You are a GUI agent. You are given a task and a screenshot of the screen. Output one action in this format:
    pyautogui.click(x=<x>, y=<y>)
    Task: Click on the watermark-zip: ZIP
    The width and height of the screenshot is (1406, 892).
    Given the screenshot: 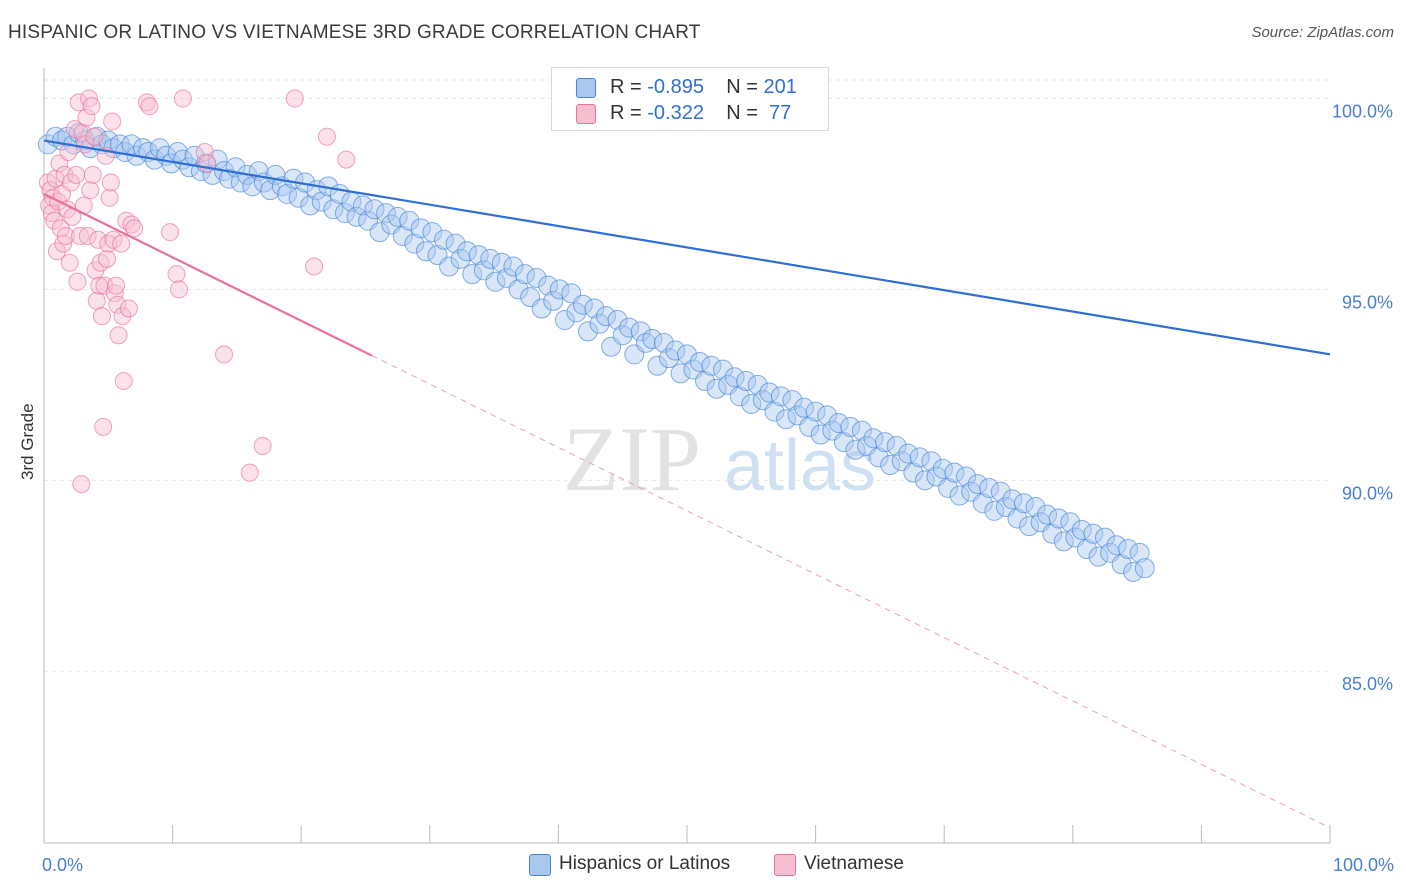 What is the action you would take?
    pyautogui.click(x=632, y=459)
    